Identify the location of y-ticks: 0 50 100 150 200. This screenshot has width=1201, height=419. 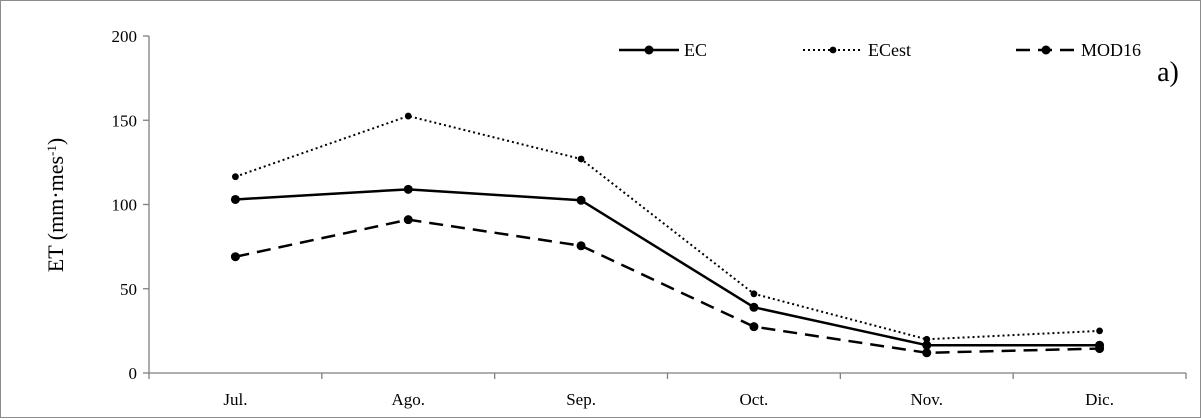
(130, 205).